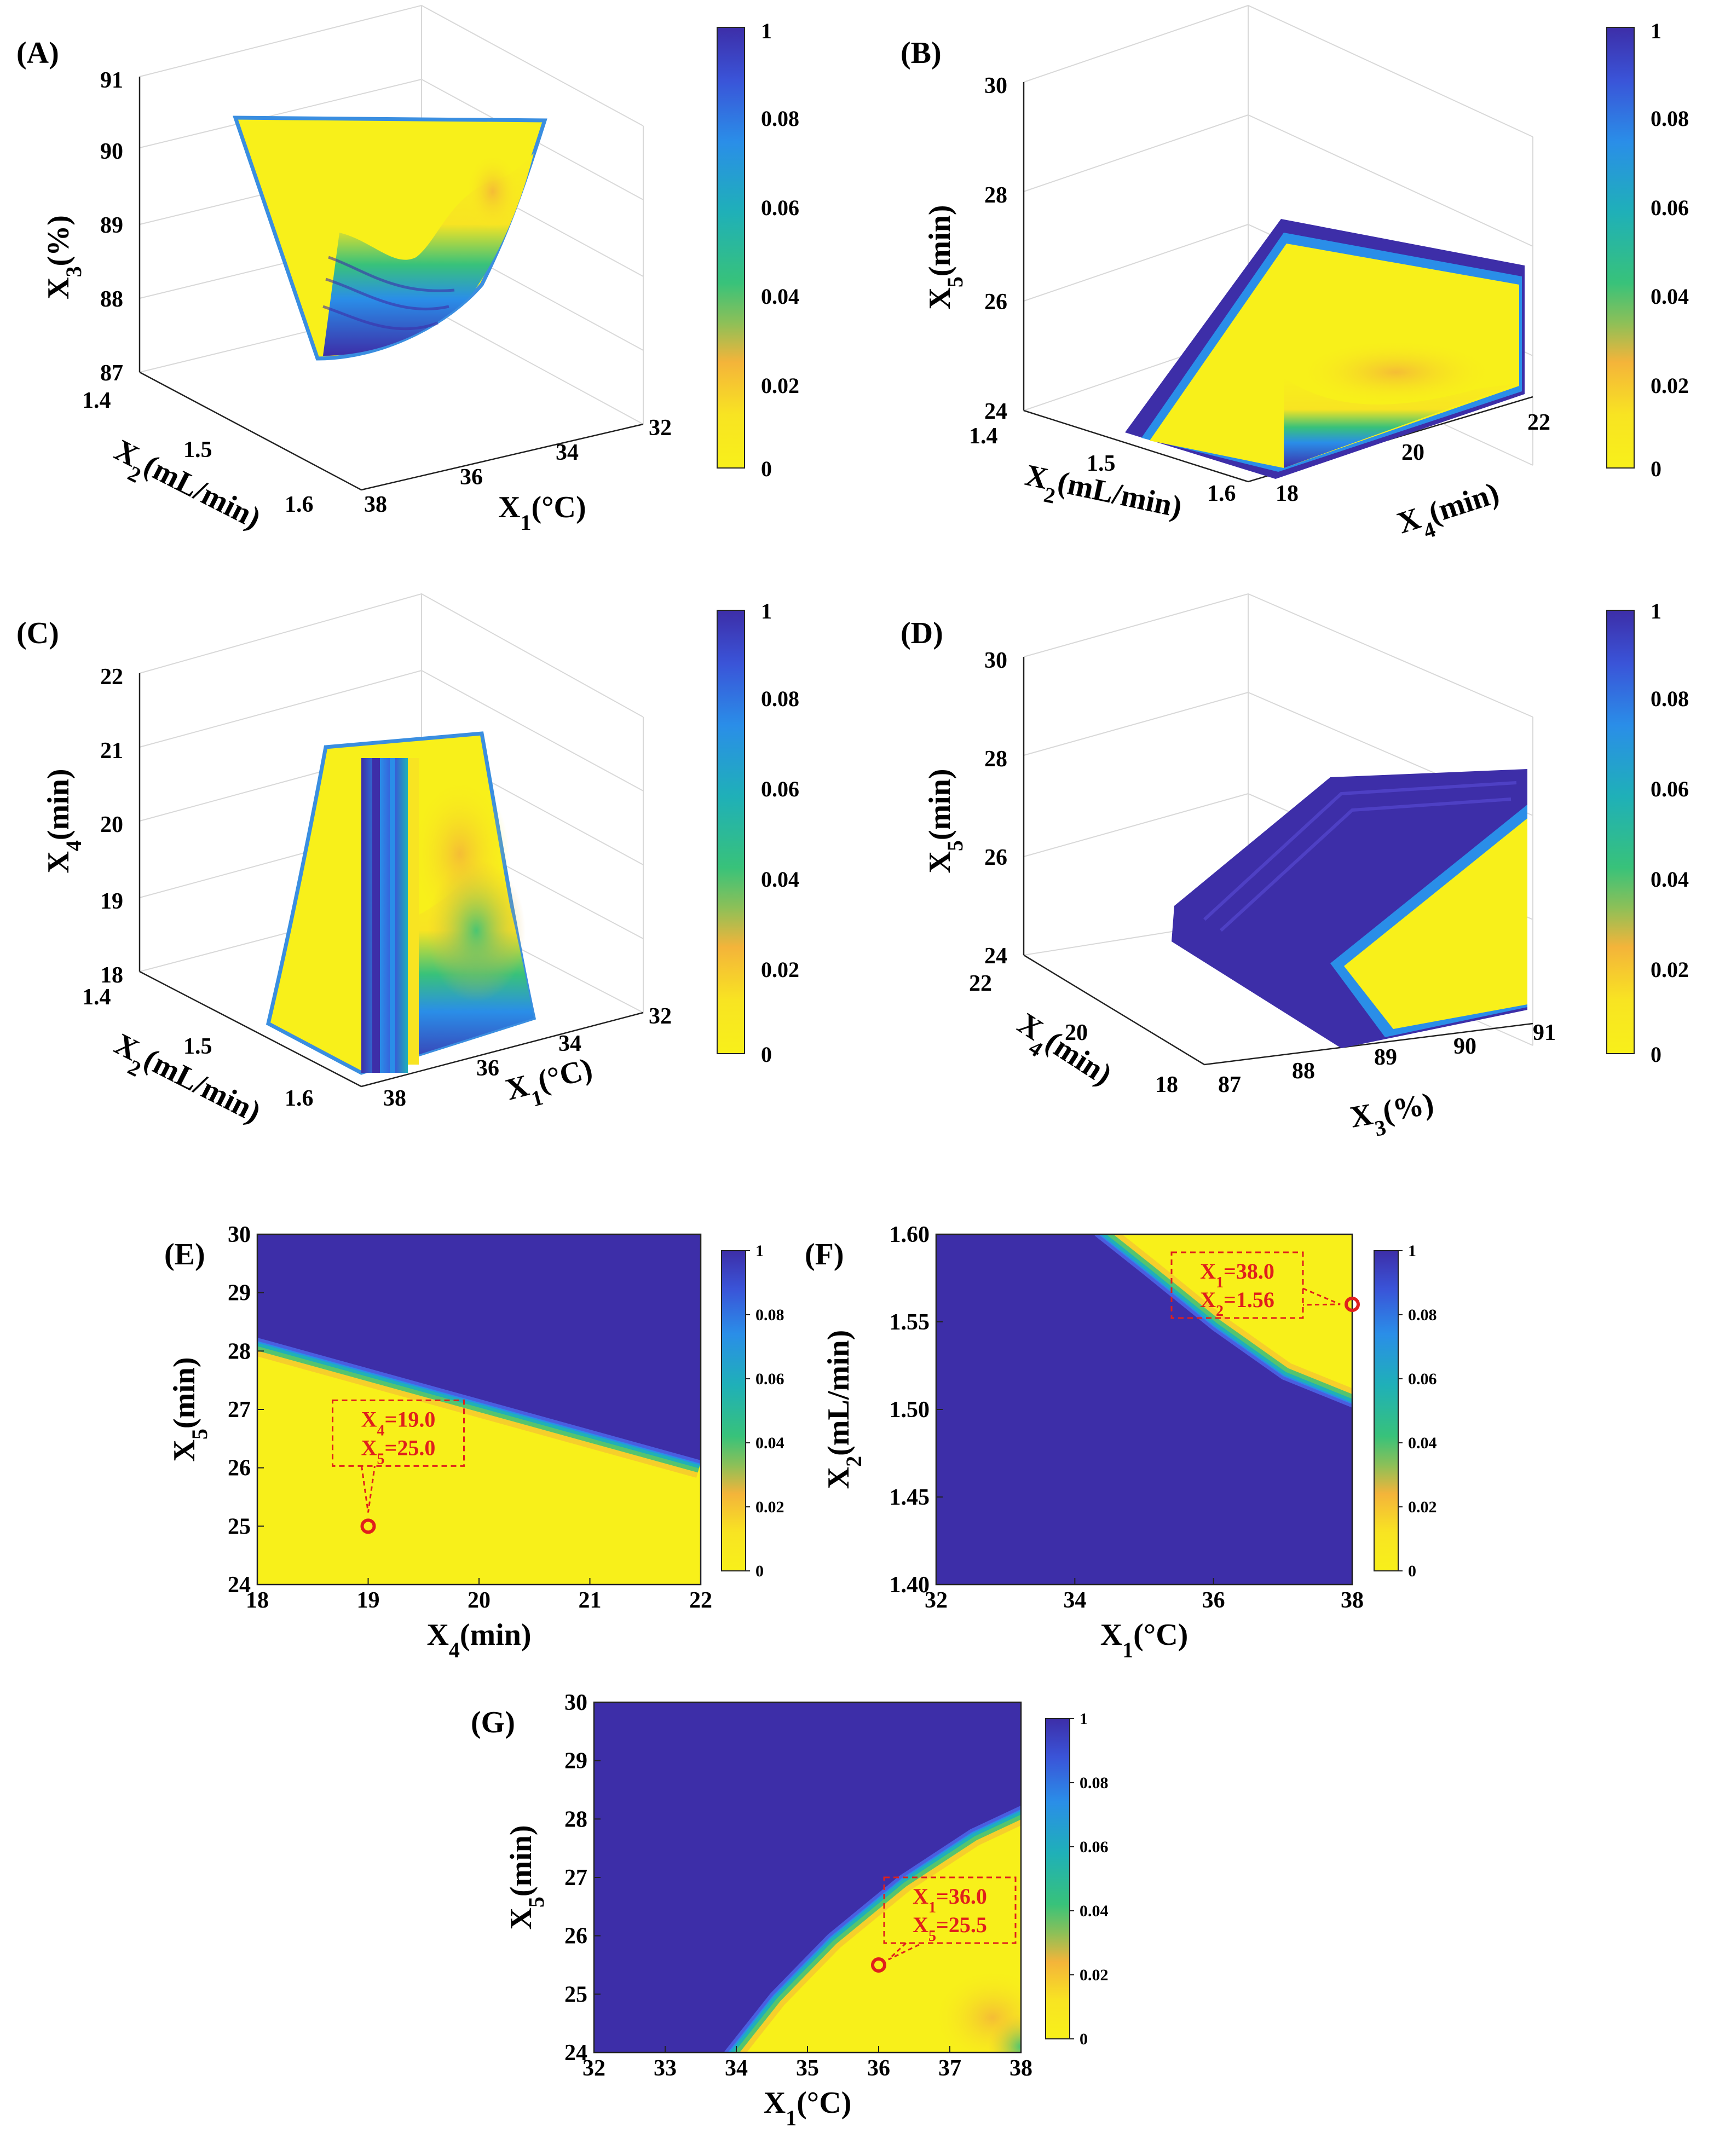  Describe the element at coordinates (1102, 465) in the screenshot. I see `y-ticks-b: 1.4 1.5 1.6` at that location.